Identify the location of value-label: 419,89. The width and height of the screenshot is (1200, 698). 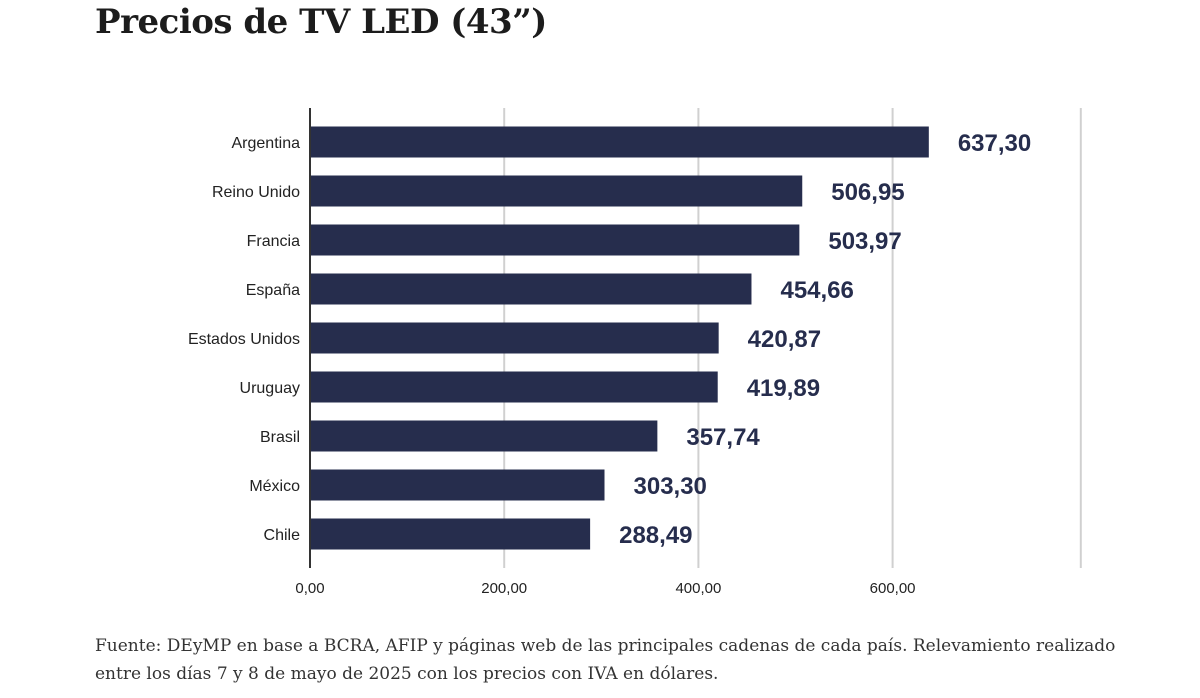
(783, 388).